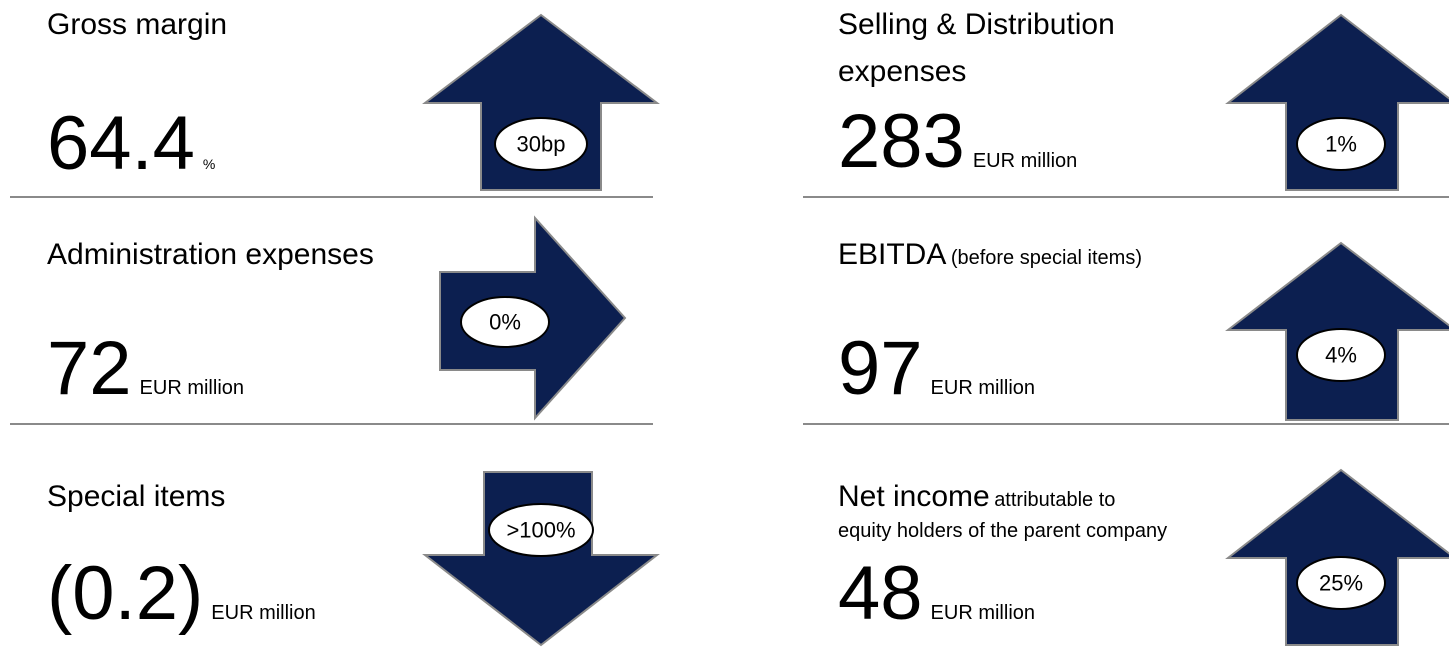 The width and height of the screenshot is (1449, 649). Describe the element at coordinates (880, 368) in the screenshot. I see `tile-value: 97` at that location.